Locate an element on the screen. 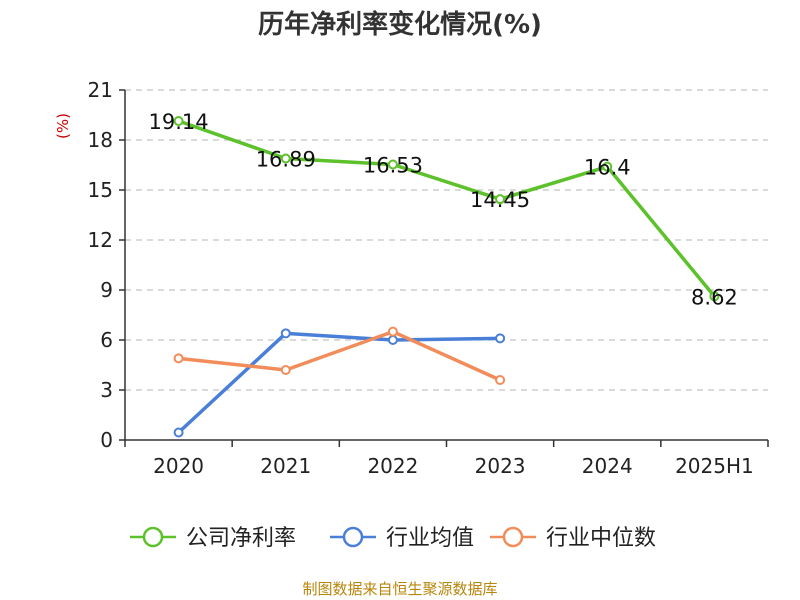 The height and width of the screenshot is (600, 800). legend-item-2: 行业中位数 is located at coordinates (573, 538).